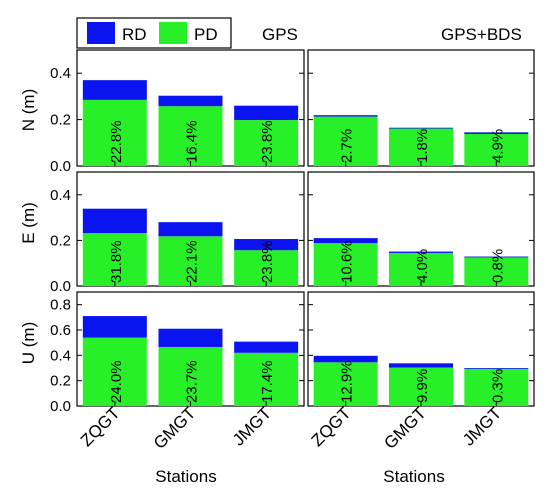 The image size is (550, 494). Describe the element at coordinates (421, 108) in the screenshot. I see `panel-n-gps-bds: 2.7% 1.8% 4.9%` at that location.